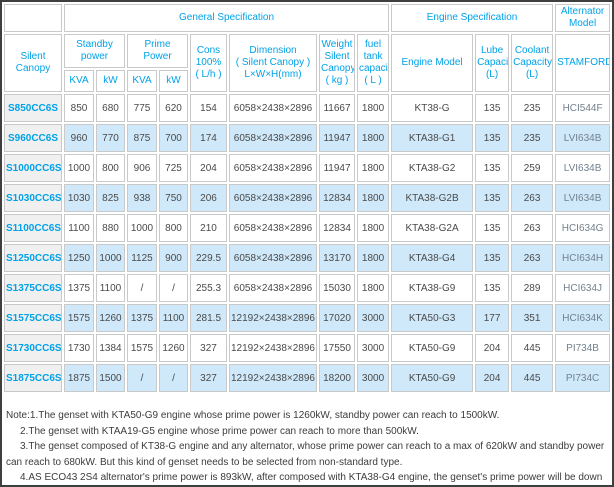 The height and width of the screenshot is (487, 614). What do you see at coordinates (33, 258) in the screenshot?
I see `model-link: S1250CC6S` at bounding box center [33, 258].